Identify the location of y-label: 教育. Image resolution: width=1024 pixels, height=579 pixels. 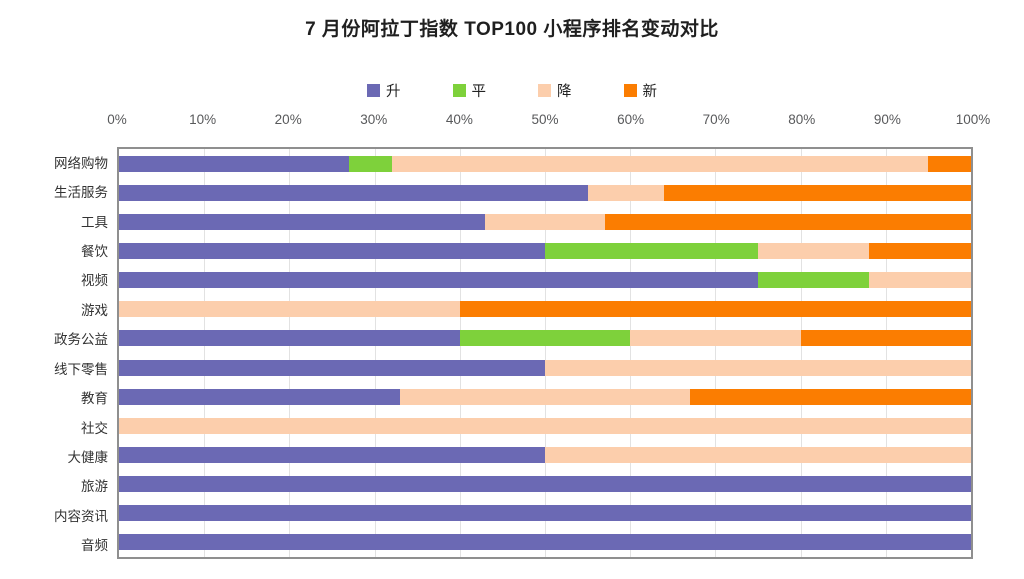
(94, 399).